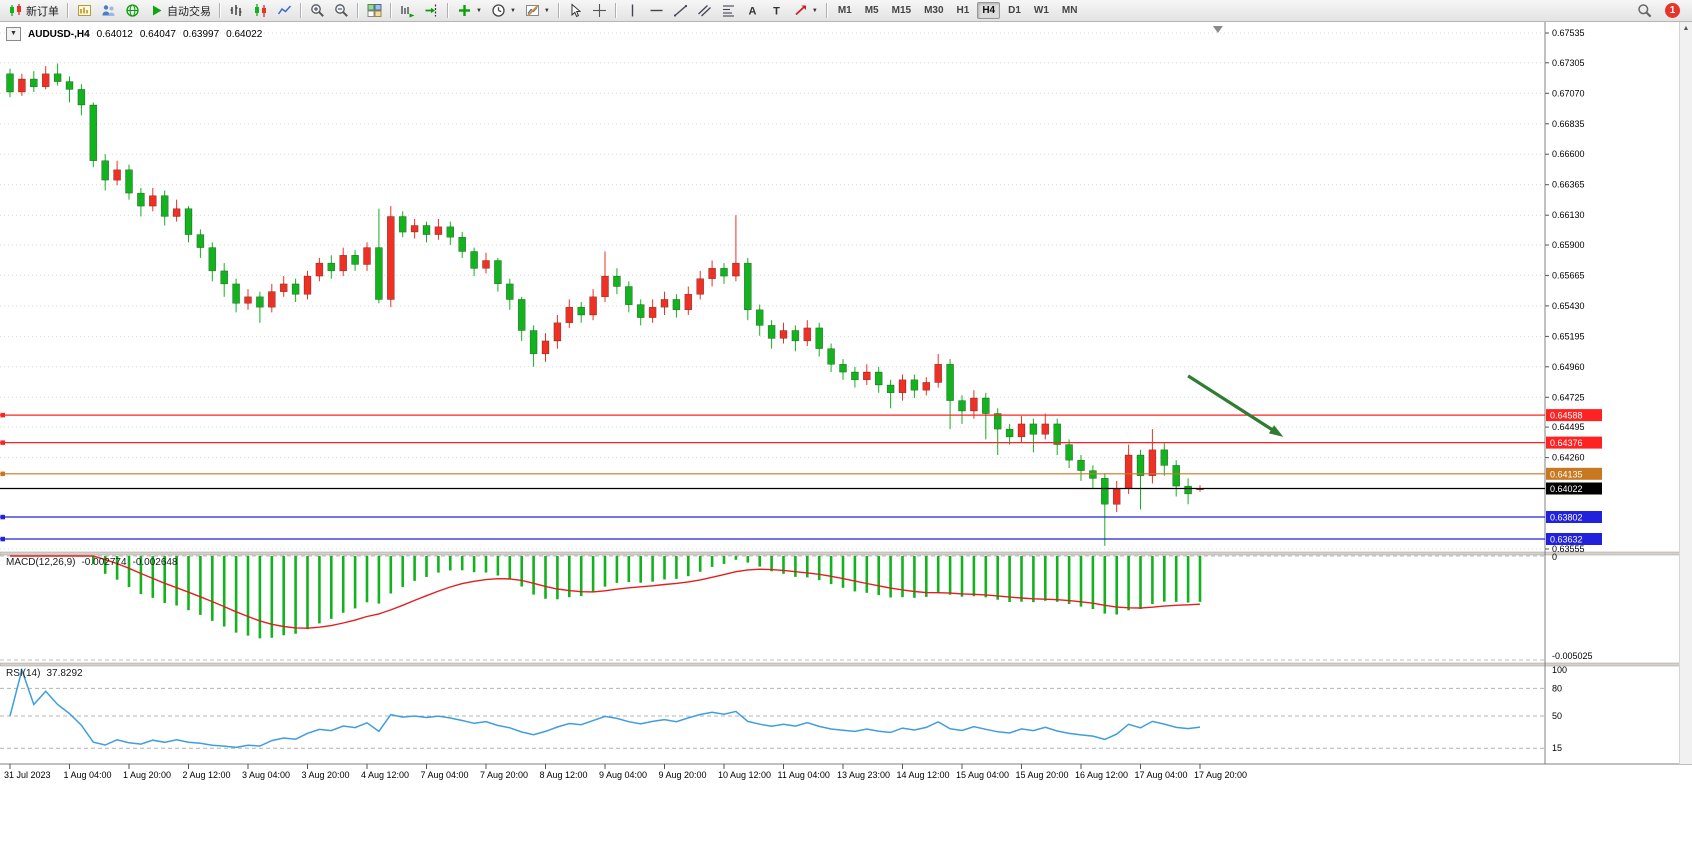 The width and height of the screenshot is (1692, 852). Describe the element at coordinates (680, 11) in the screenshot. I see `trendline-button` at that location.